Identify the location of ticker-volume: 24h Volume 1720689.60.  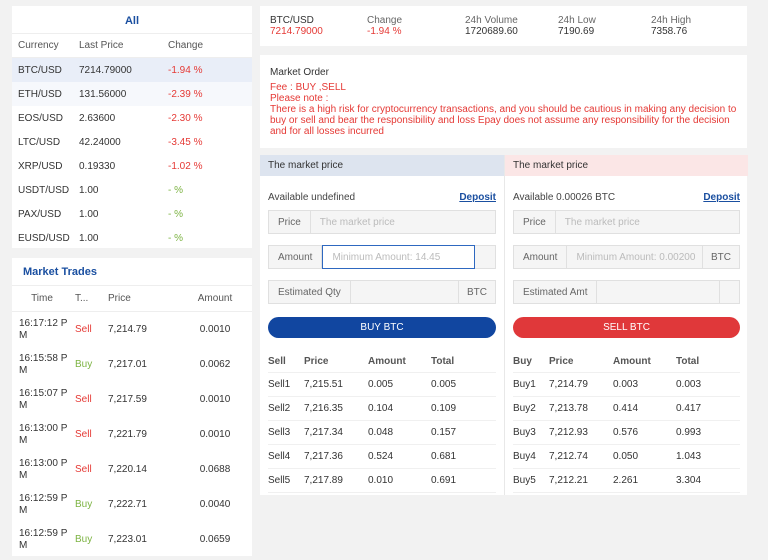
(491, 26).